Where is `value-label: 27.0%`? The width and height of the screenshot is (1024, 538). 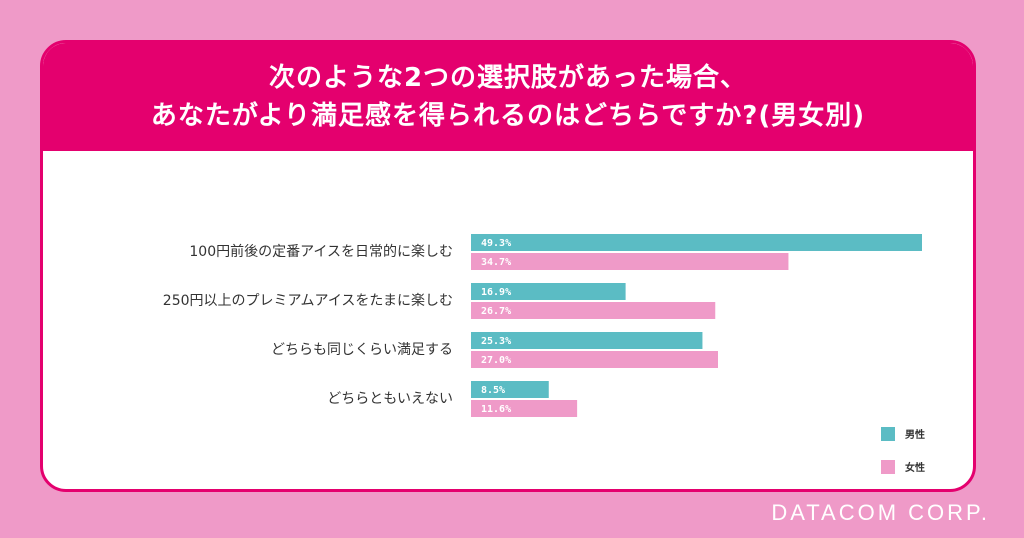
value-label: 27.0% is located at coordinates (496, 360).